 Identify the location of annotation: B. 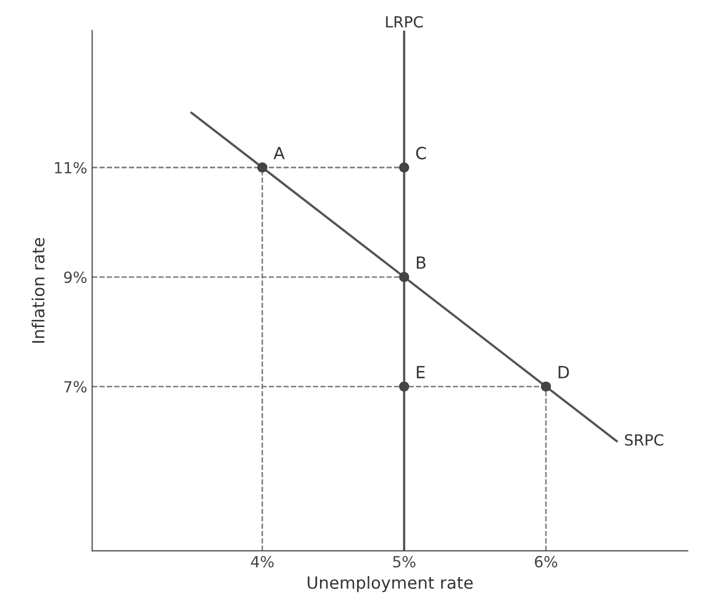
(421, 262).